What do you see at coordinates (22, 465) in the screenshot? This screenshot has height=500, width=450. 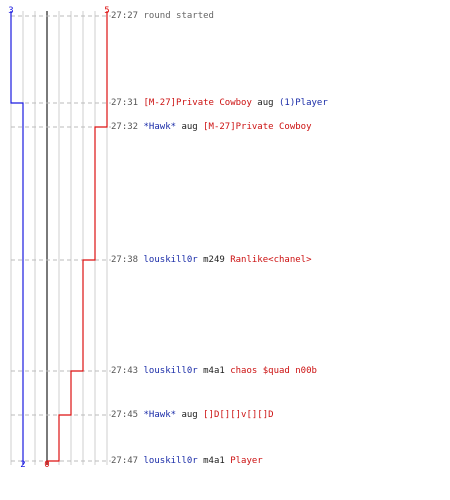 I see `blue-team-end-count: 2` at bounding box center [22, 465].